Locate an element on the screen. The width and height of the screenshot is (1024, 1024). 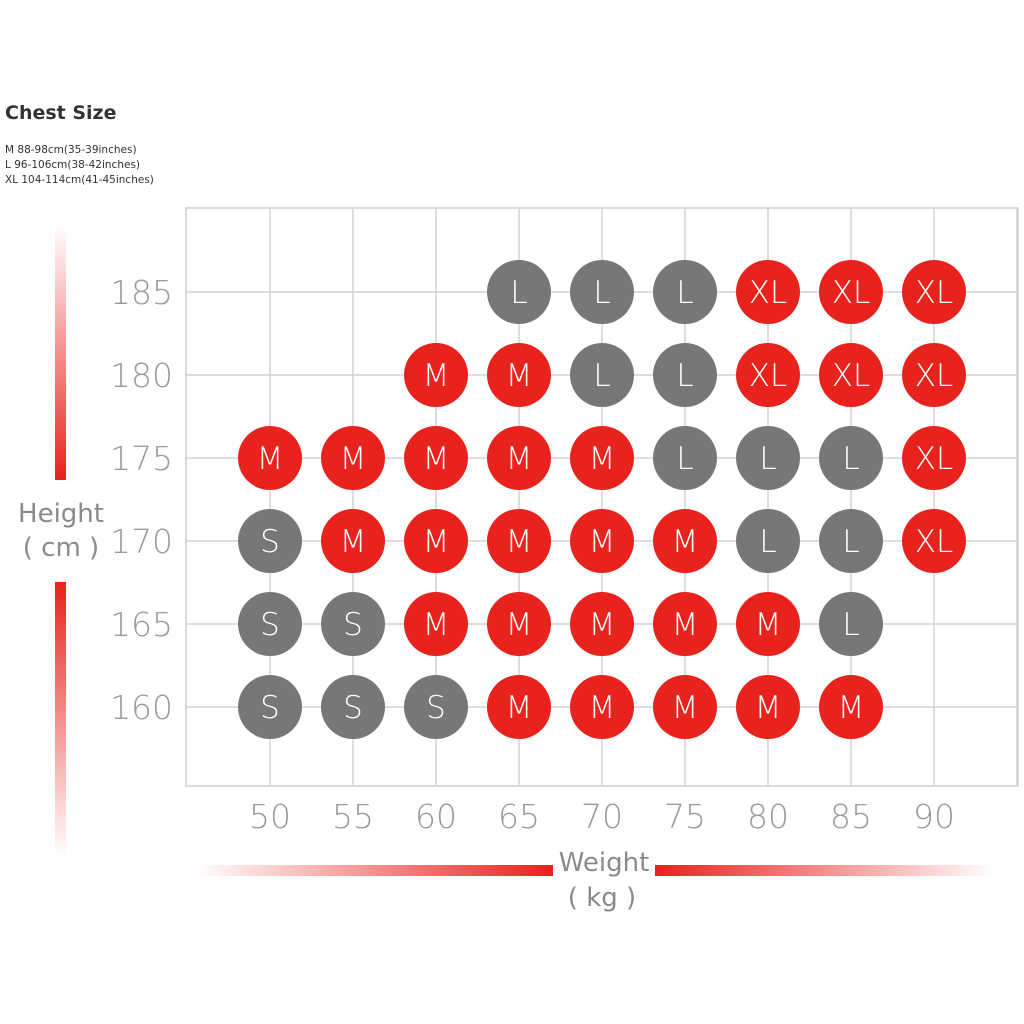
x-tick-label: 70 is located at coordinates (602, 816).